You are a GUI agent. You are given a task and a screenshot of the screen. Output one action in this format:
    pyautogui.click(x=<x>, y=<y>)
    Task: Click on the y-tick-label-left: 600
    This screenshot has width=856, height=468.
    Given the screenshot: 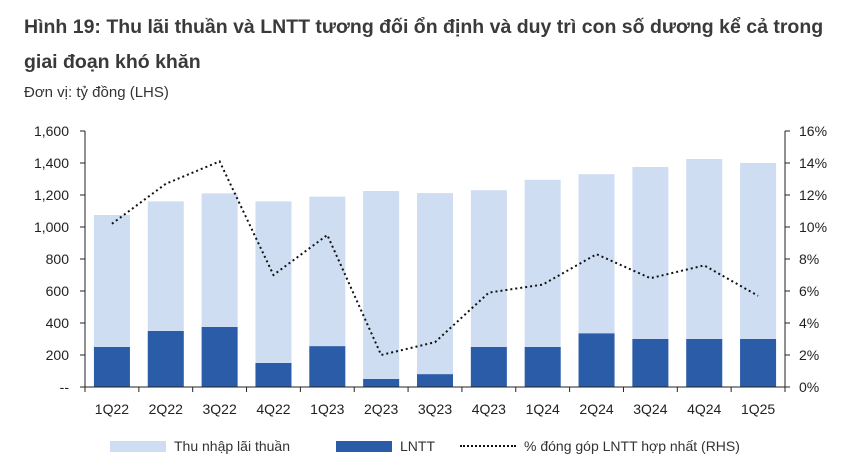 What is the action you would take?
    pyautogui.click(x=58, y=291)
    